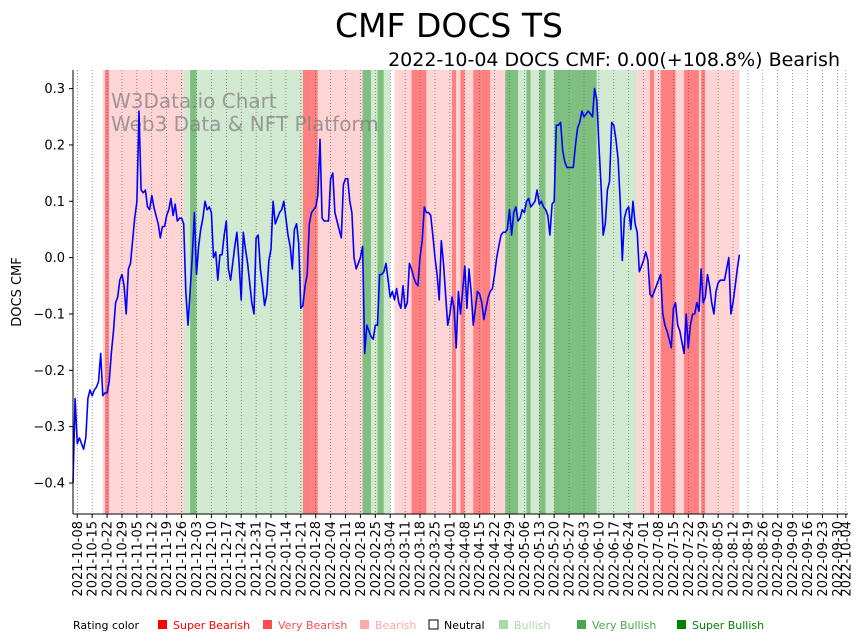 The height and width of the screenshot is (641, 867). Describe the element at coordinates (763, 559) in the screenshot. I see `x-tick-label: 2022-08-26` at that location.